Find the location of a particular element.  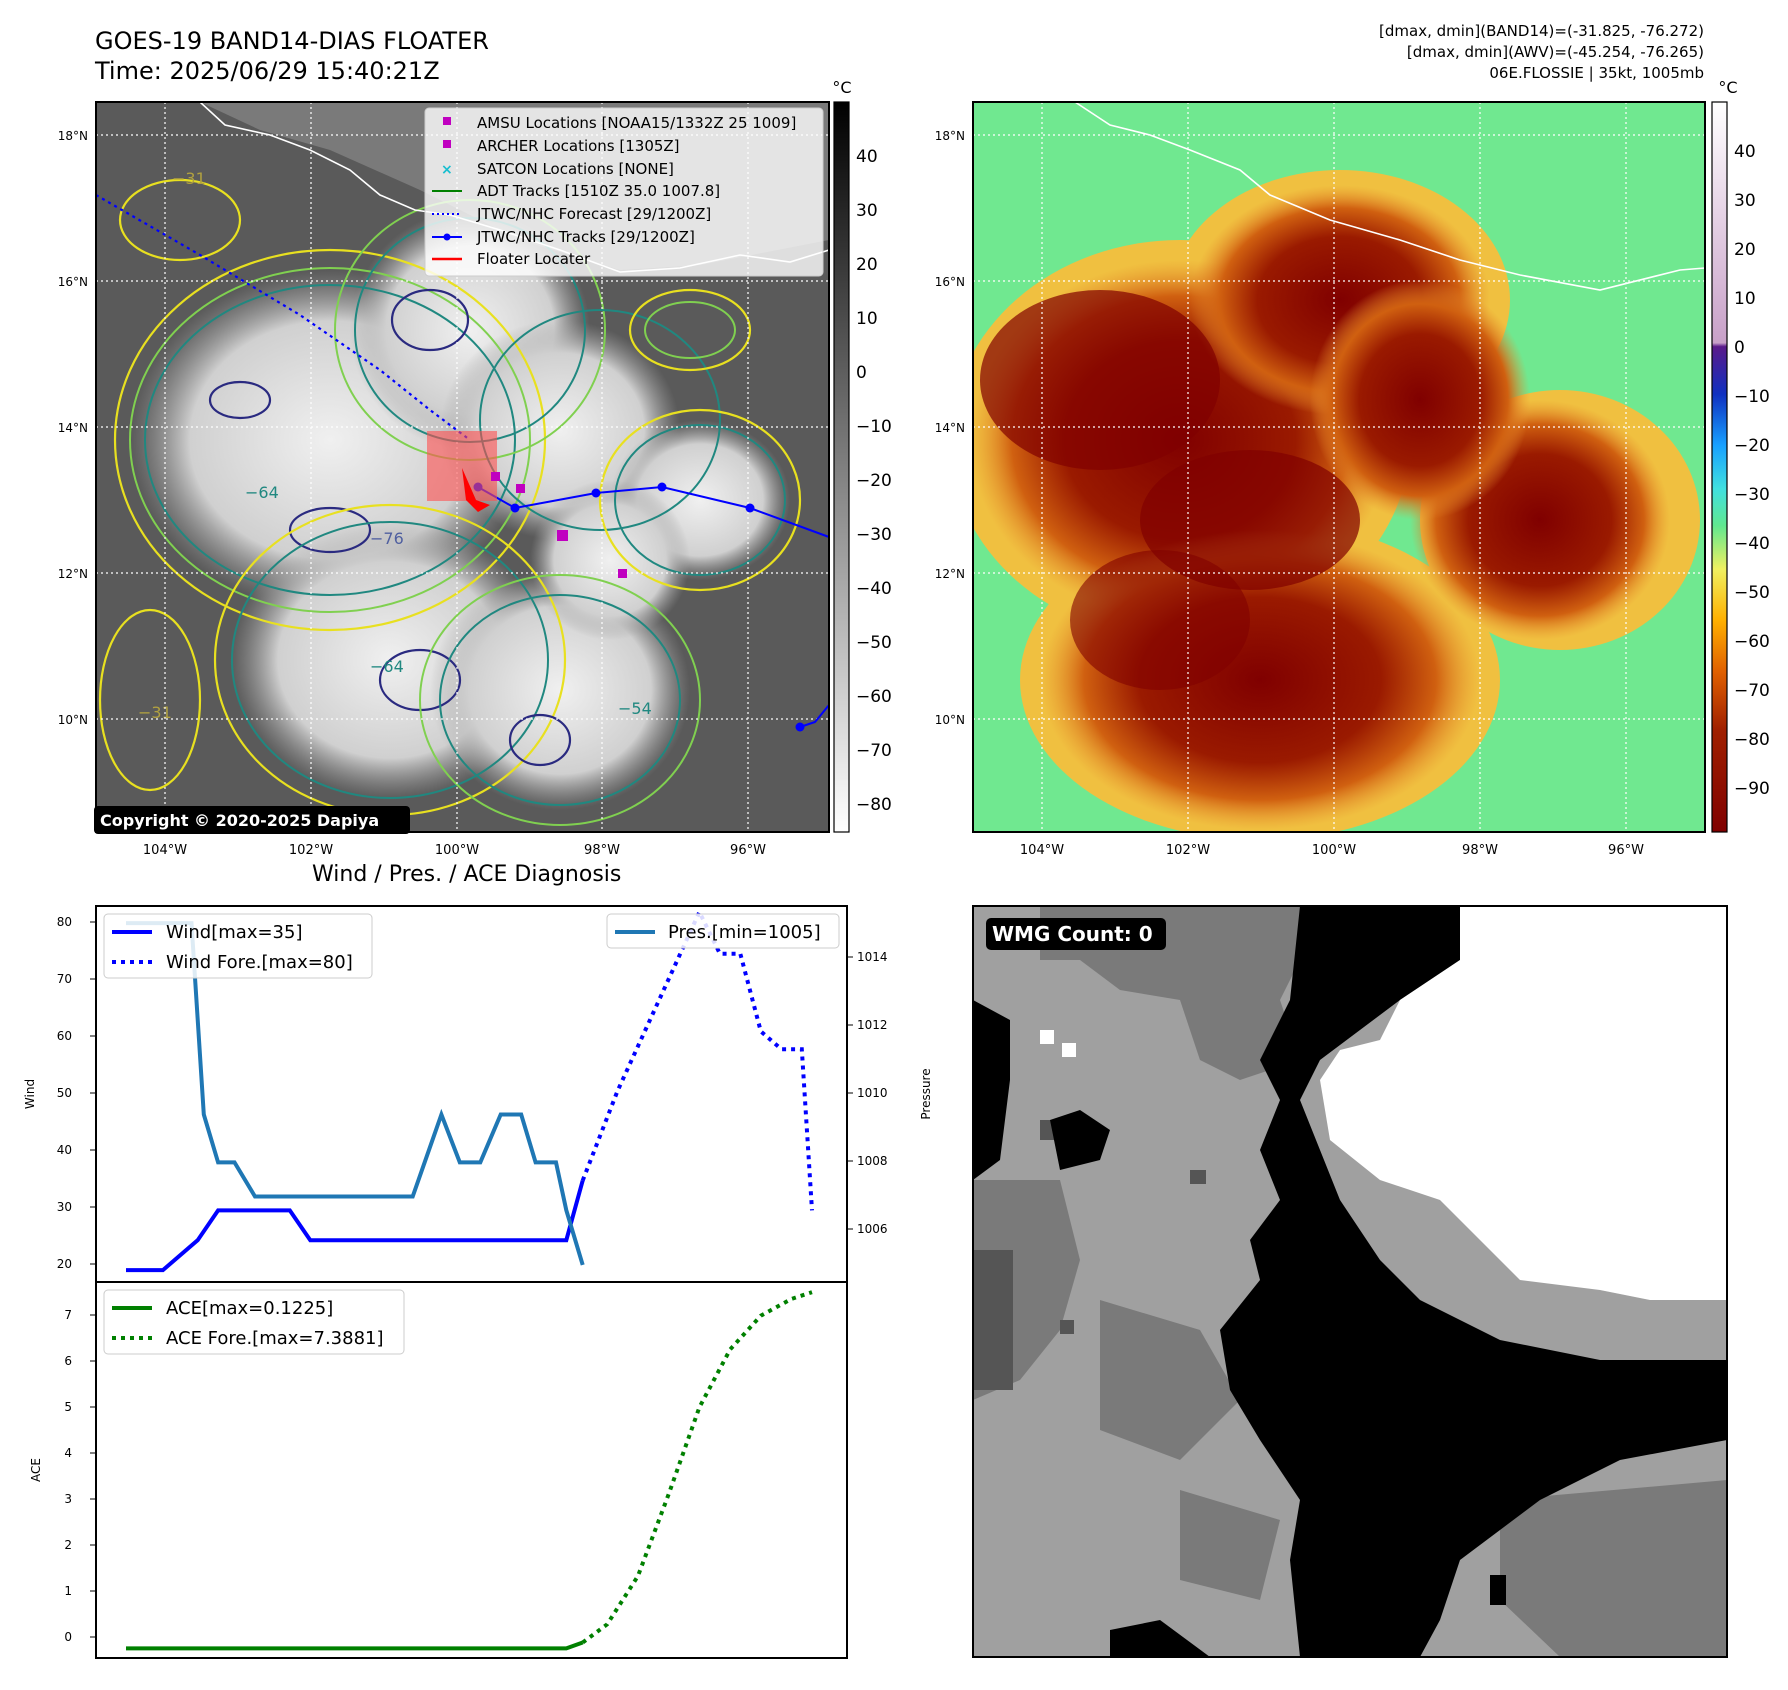

svg-text: 104°W is located at coordinates (165, 850).